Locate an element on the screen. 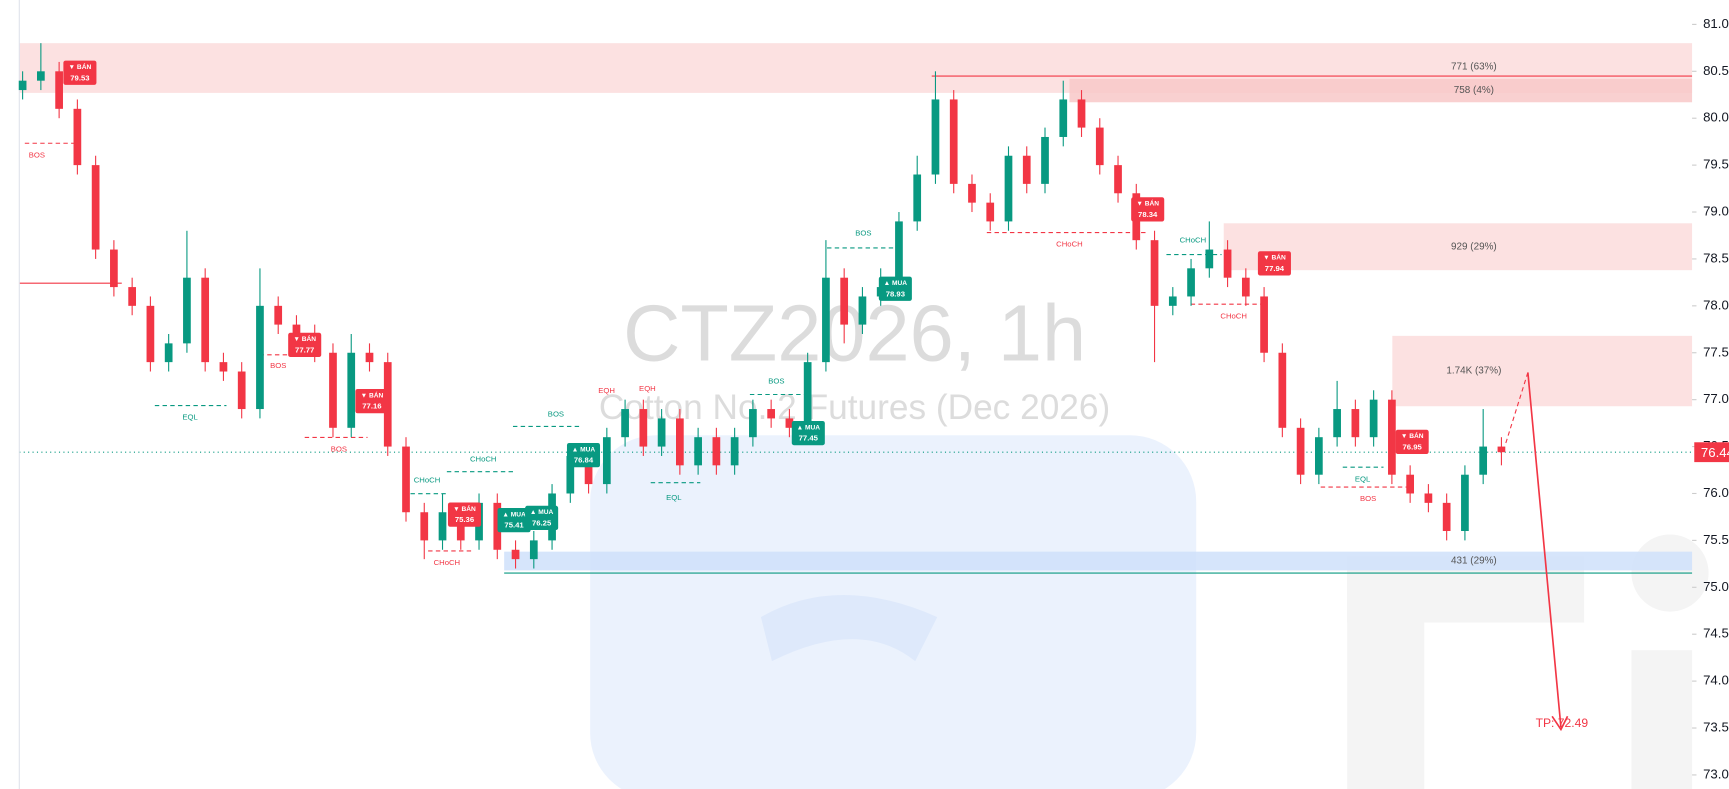 The width and height of the screenshot is (1729, 789). target-prefix: TP: is located at coordinates (1545, 723).